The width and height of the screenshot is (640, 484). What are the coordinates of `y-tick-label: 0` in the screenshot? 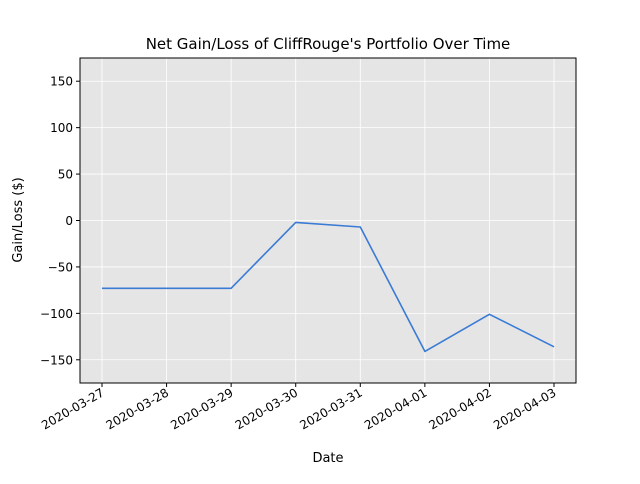 It's located at (69, 221).